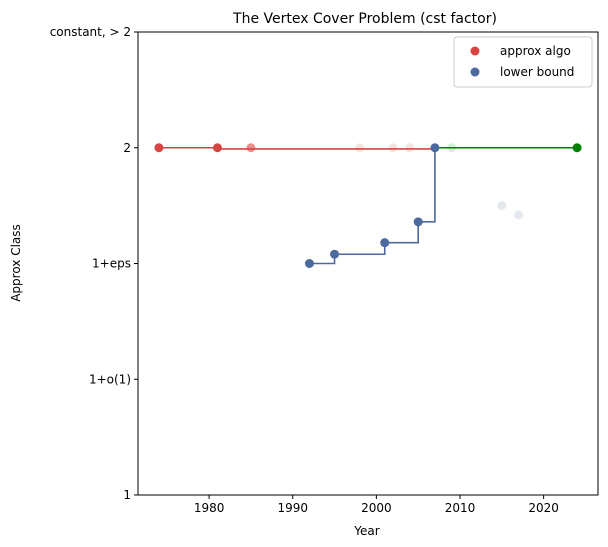 This screenshot has height=547, width=608. What do you see at coordinates (335, 254) in the screenshot?
I see `data-point-lower-bound-1995` at bounding box center [335, 254].